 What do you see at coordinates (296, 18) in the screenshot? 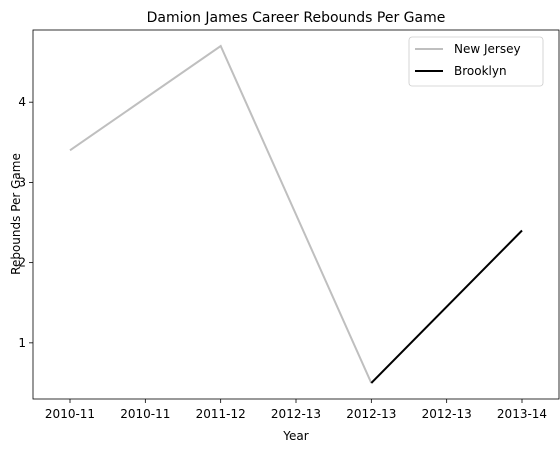
I see `chart-title: Damion James Career Rebounds Per Game` at bounding box center [296, 18].